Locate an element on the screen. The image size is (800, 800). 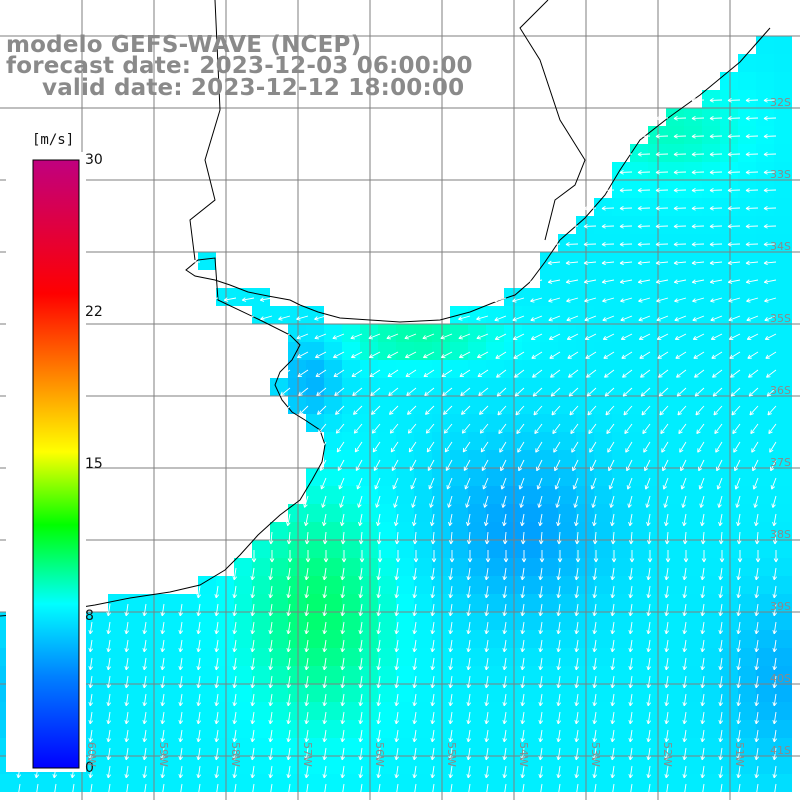
lon-label-56w: 56W is located at coordinates (379, 754).